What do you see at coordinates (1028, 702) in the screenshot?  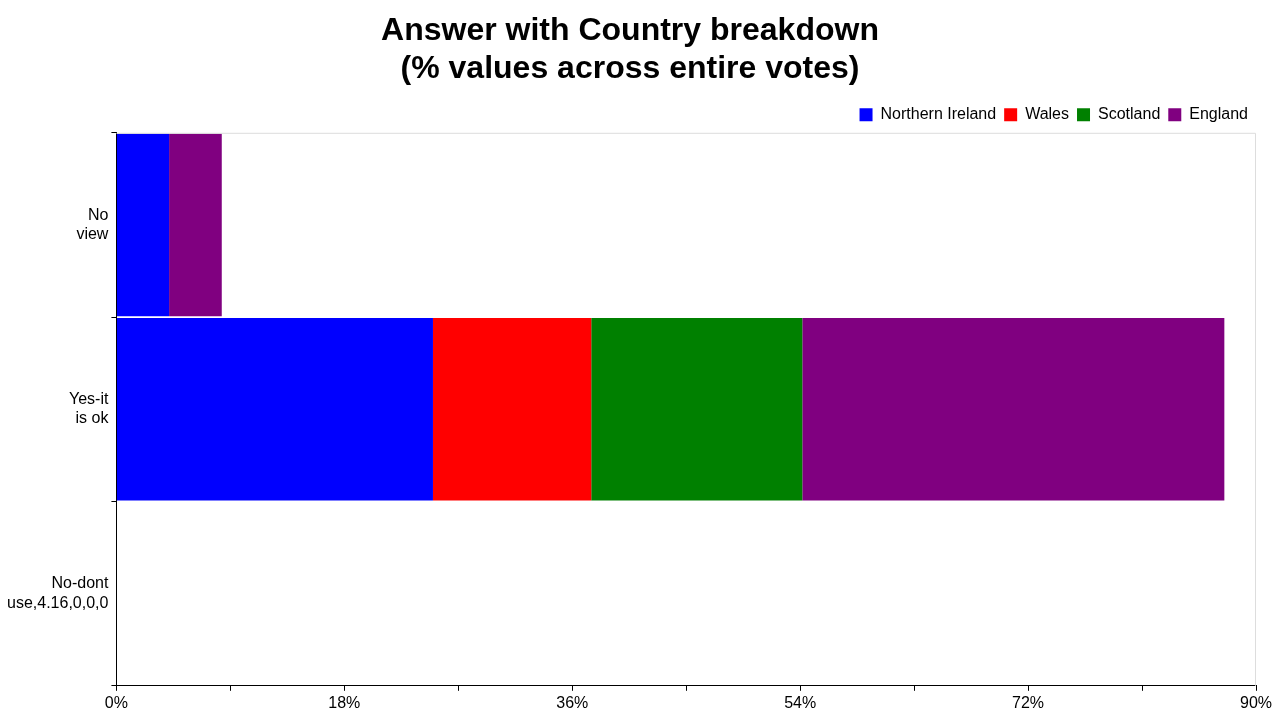 I see `x-tick-label: 72%` at bounding box center [1028, 702].